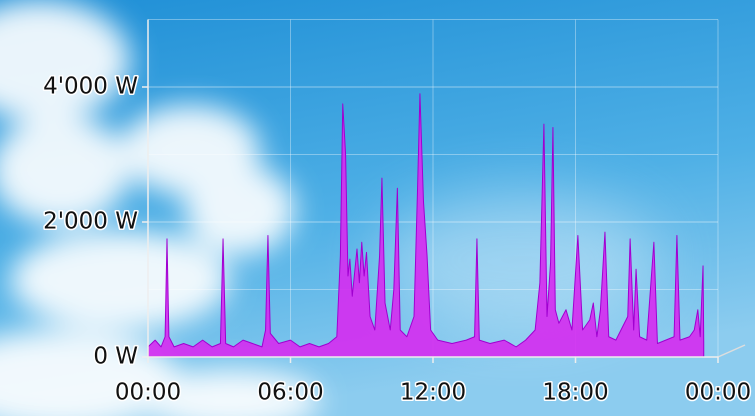 This screenshot has width=755, height=416. Describe the element at coordinates (90, 87) in the screenshot. I see `y-tick-label: 4'000 W` at that location.